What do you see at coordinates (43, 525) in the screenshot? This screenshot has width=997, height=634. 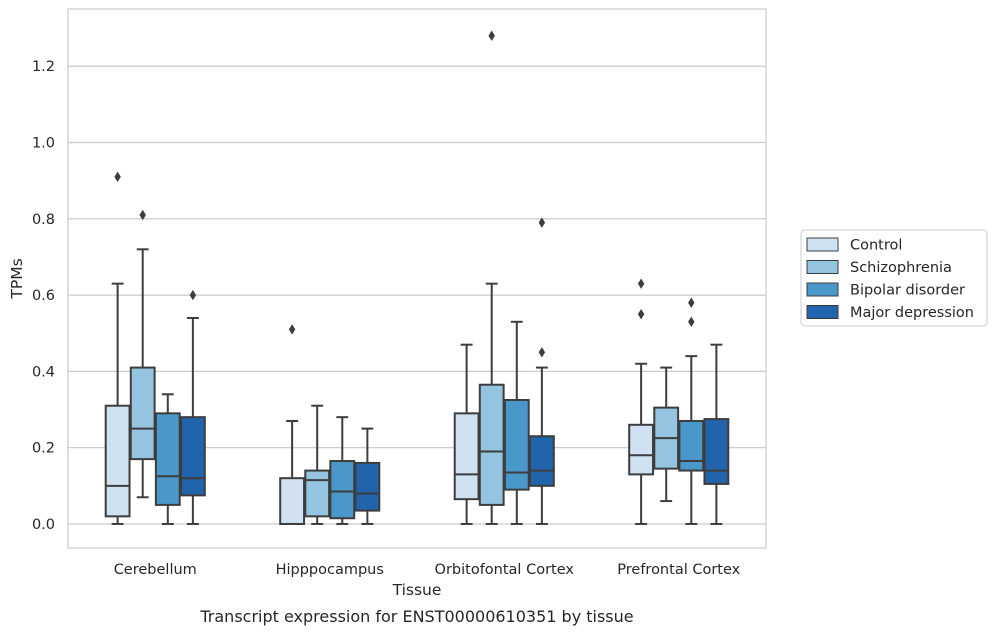 I see `y-tick-label: 0.0` at bounding box center [43, 525].